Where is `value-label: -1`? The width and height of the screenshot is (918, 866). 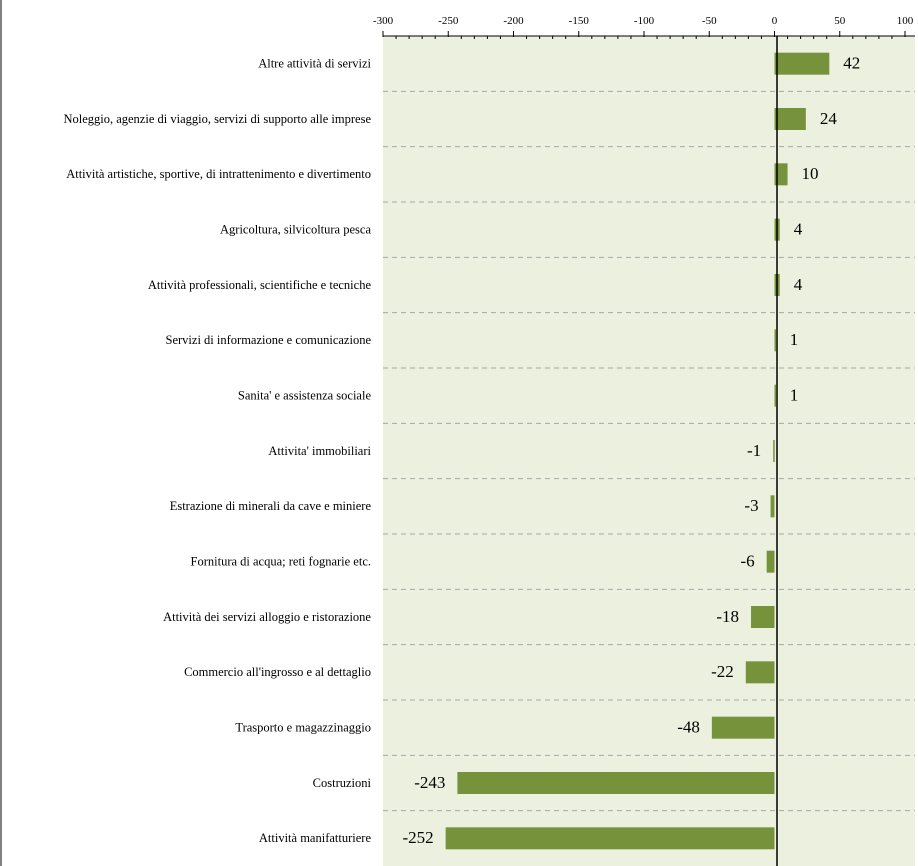 value-label: -1 is located at coordinates (754, 450).